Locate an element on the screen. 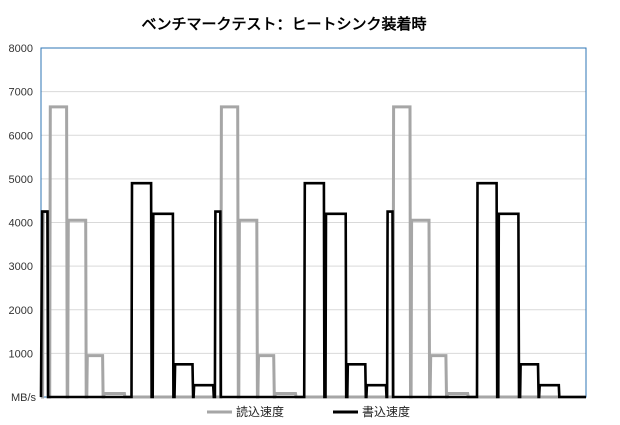 The width and height of the screenshot is (620, 425). y-axis-labels: 1000 2000 3000 4000 5000 6000 7000 8000 is located at coordinates (21, 201).